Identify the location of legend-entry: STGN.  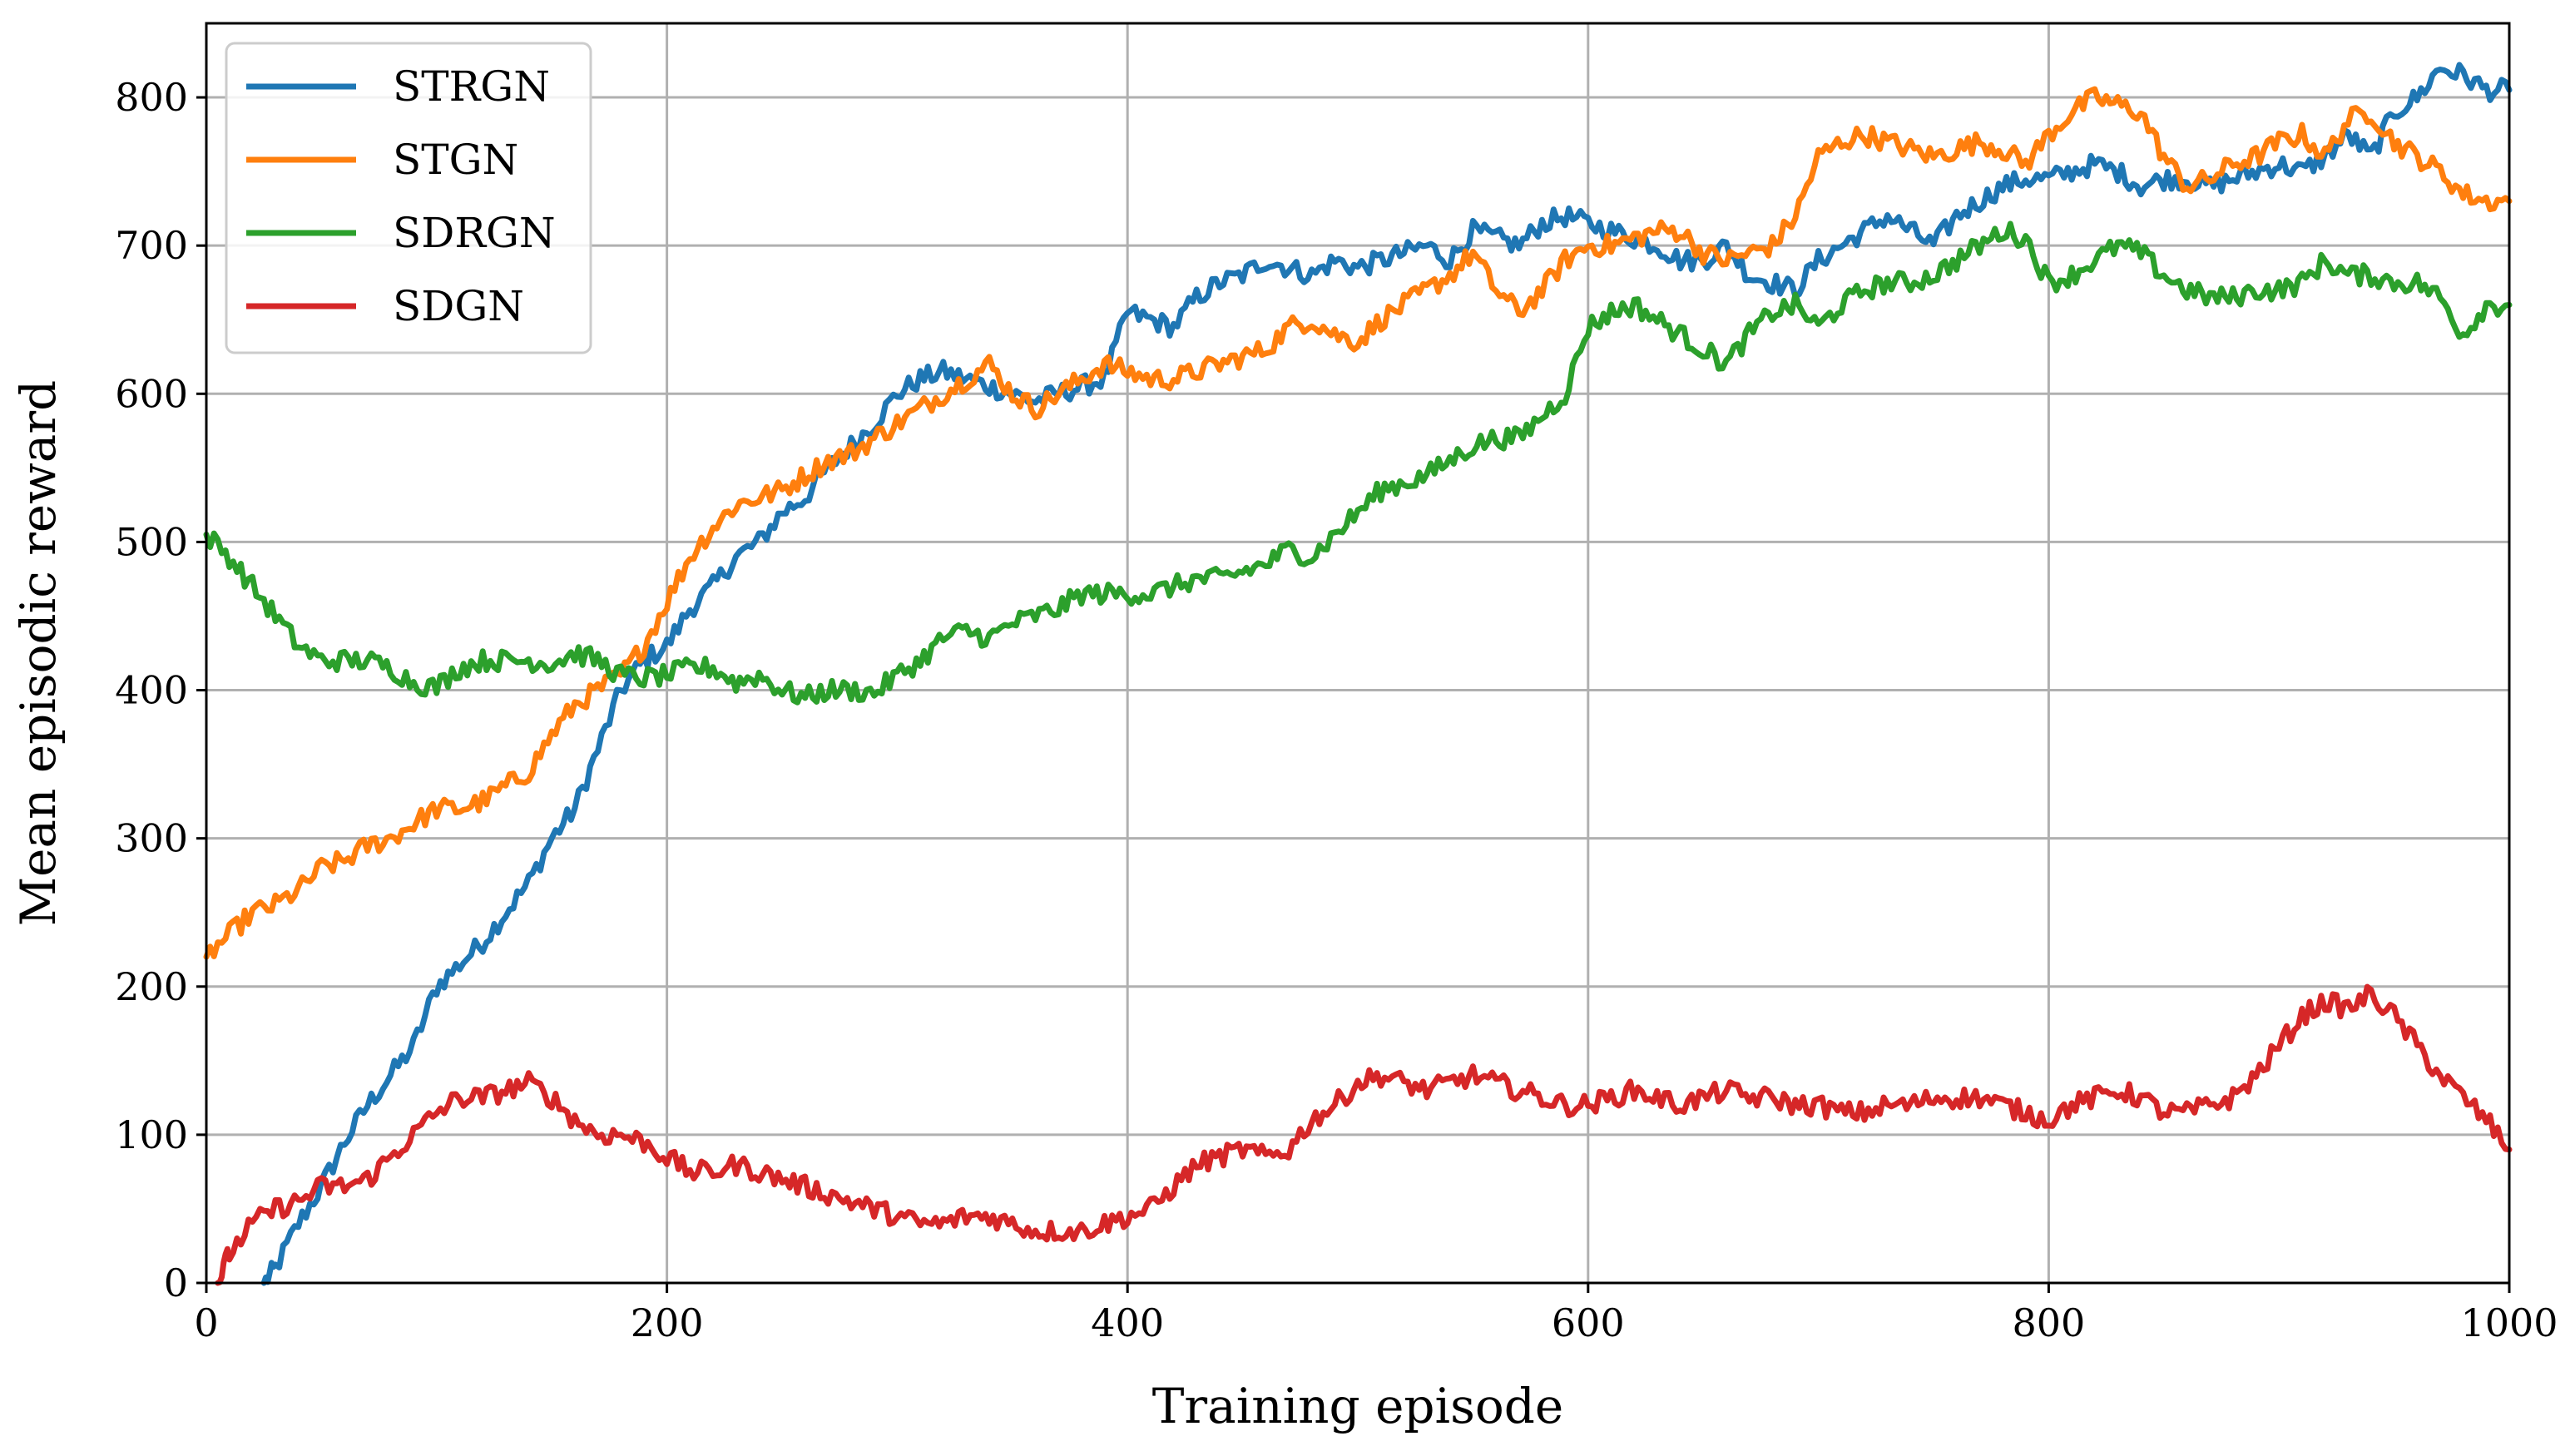
(455, 160).